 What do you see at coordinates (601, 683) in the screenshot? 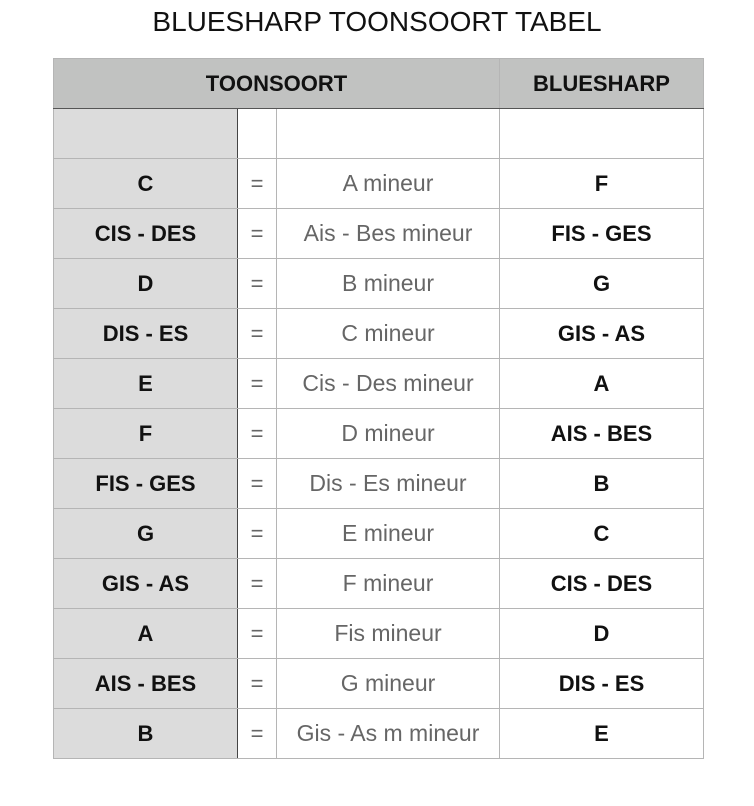
I see `cell-bluesharp: DIS - ES` at bounding box center [601, 683].